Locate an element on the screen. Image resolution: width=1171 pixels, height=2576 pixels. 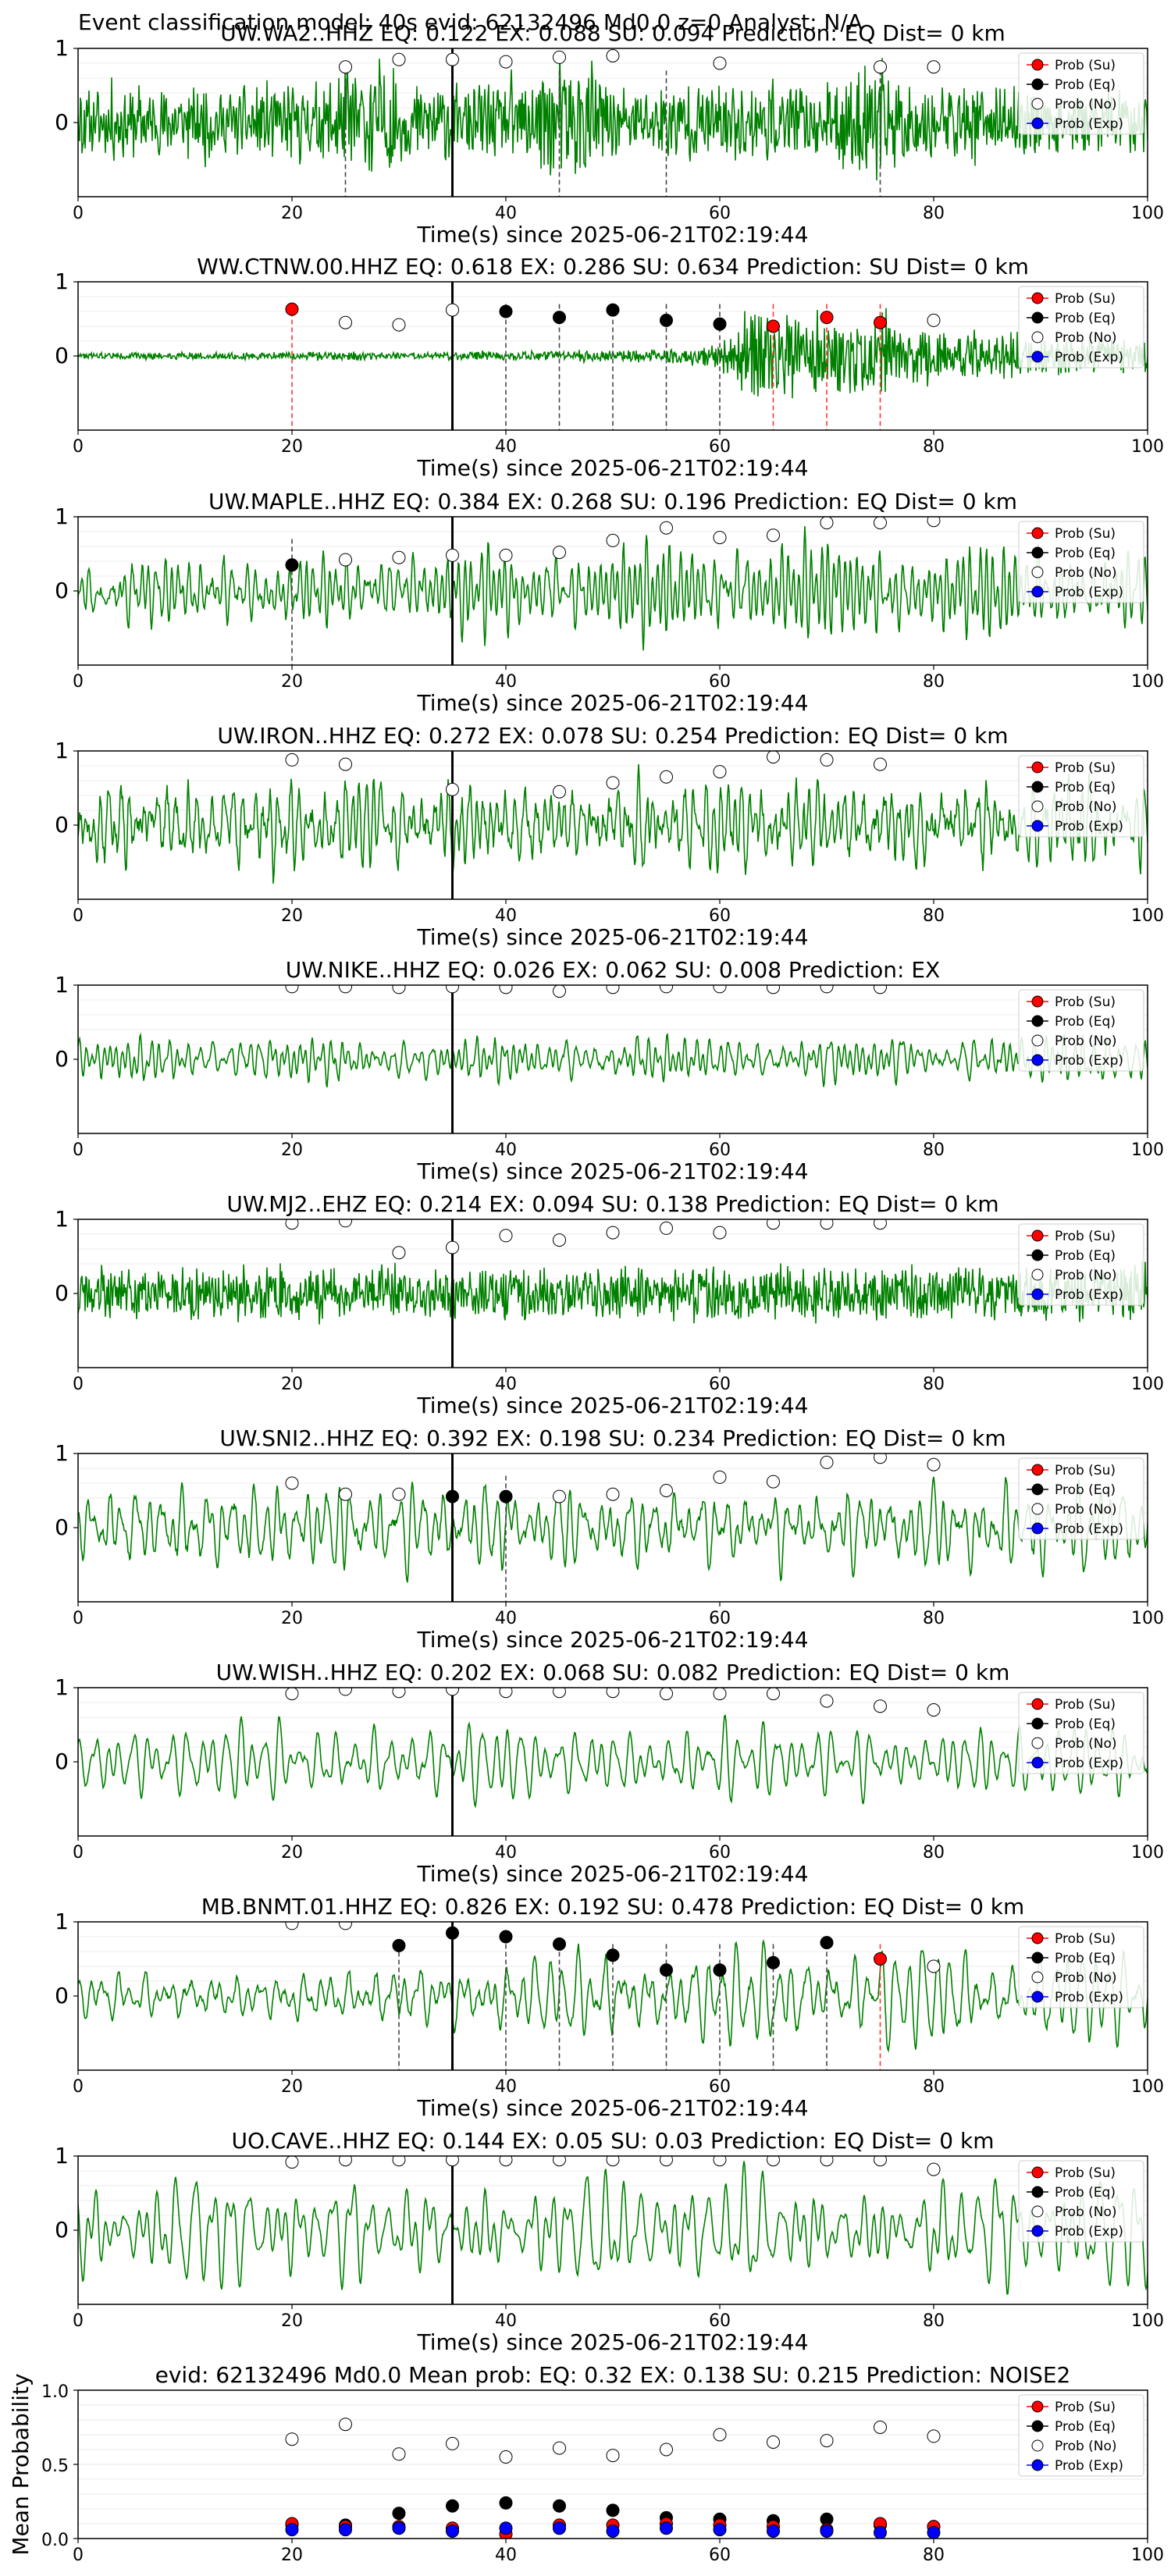
x-axis-label: Time(s) since 2025-06-21T02:19:44 is located at coordinates (612, 468).